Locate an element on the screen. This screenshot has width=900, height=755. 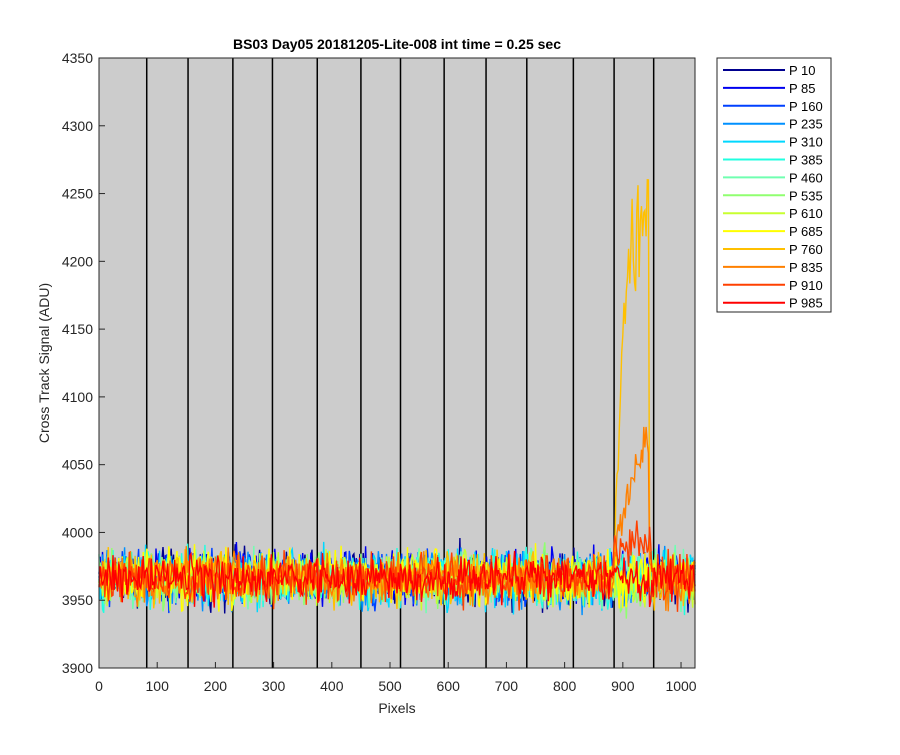
y-tick-label-0: 3900 is located at coordinates (77, 668).